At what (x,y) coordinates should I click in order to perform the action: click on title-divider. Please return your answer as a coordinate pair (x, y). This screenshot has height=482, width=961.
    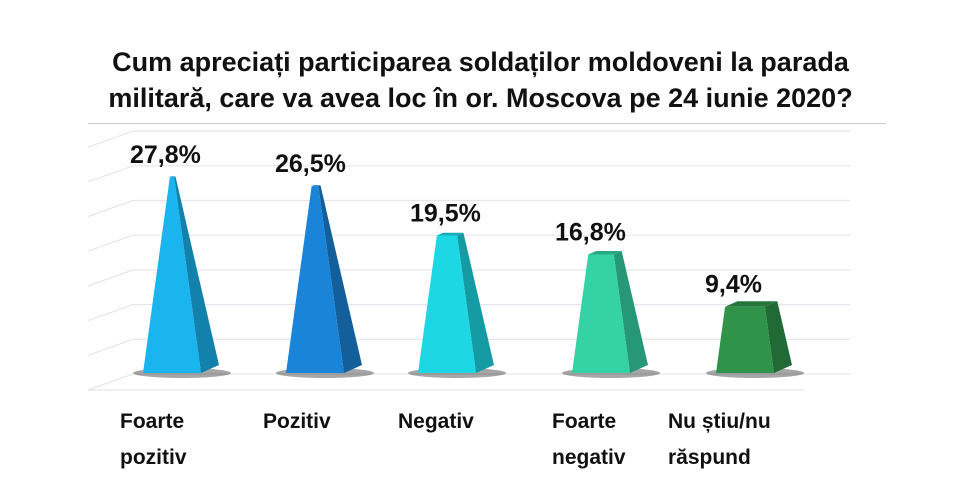
    Looking at the image, I should click on (487, 123).